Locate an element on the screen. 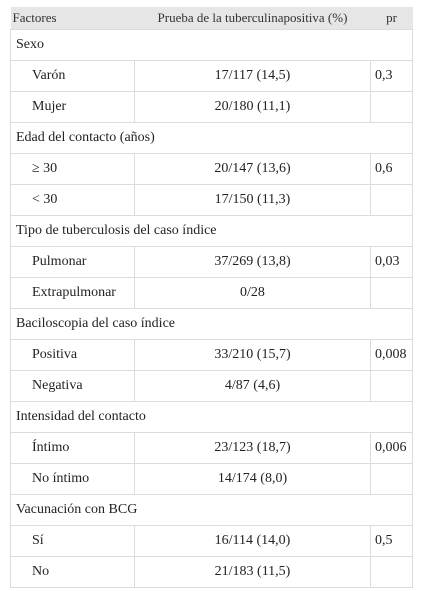 The width and height of the screenshot is (422, 591). row-value: 23/123 (18,7) is located at coordinates (252, 447).